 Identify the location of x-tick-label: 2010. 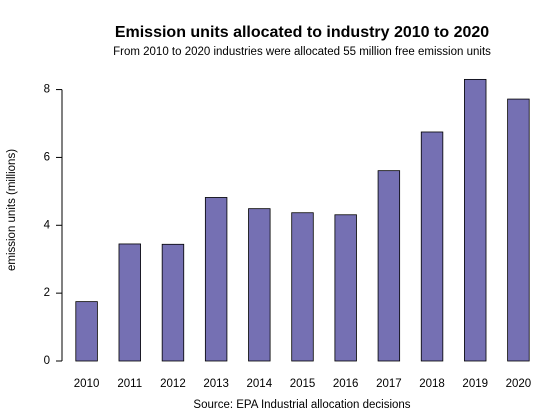
(87, 384).